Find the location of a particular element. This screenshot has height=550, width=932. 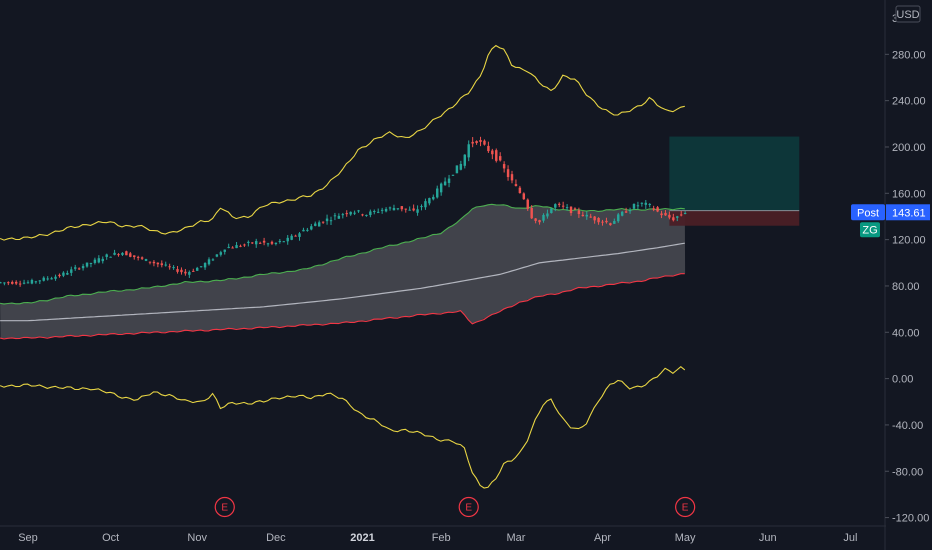

earnings-event-marker is located at coordinates (685, 507).